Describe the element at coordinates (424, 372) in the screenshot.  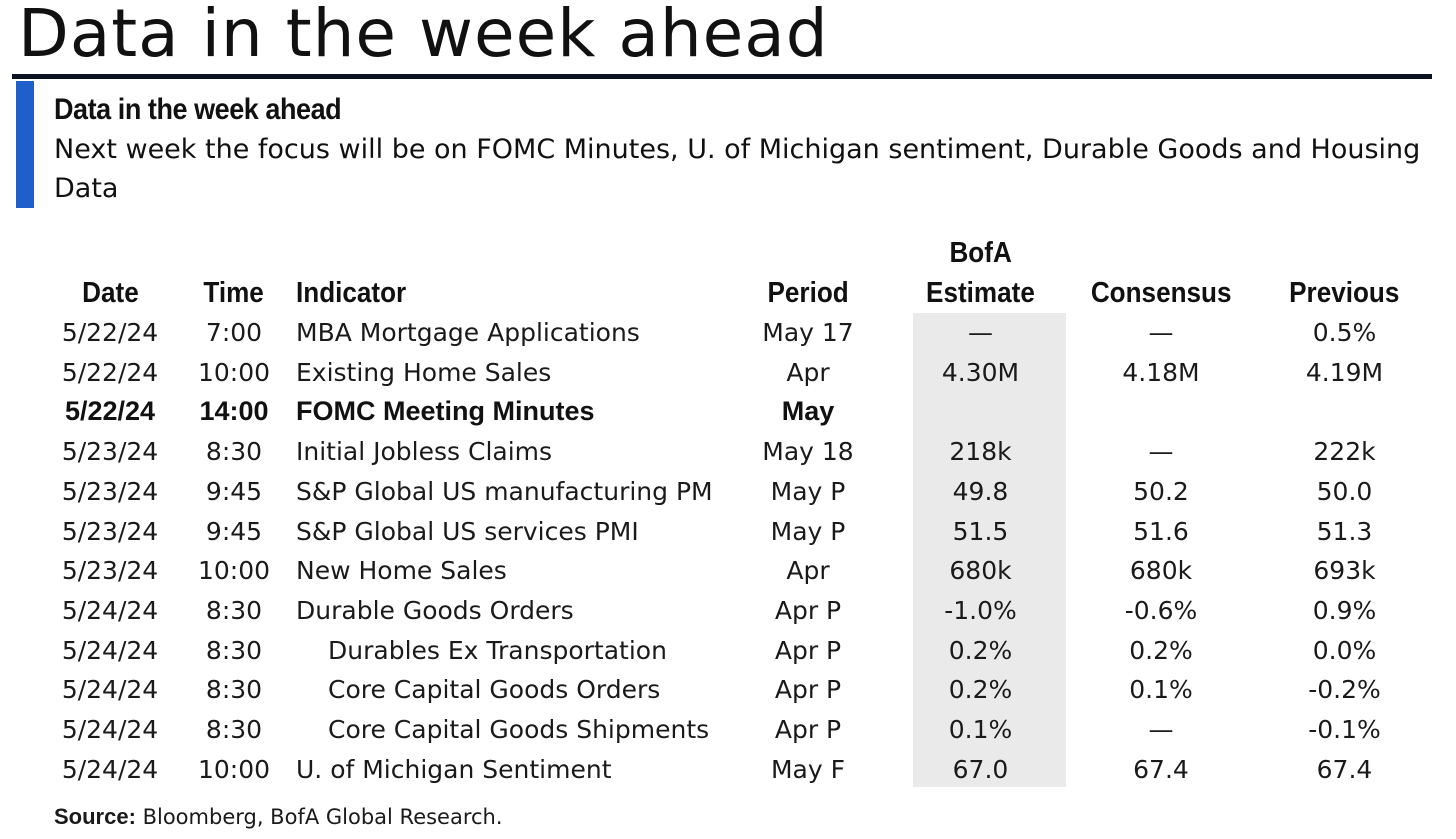
I see `cell-indicator: Existing Home Sales` at that location.